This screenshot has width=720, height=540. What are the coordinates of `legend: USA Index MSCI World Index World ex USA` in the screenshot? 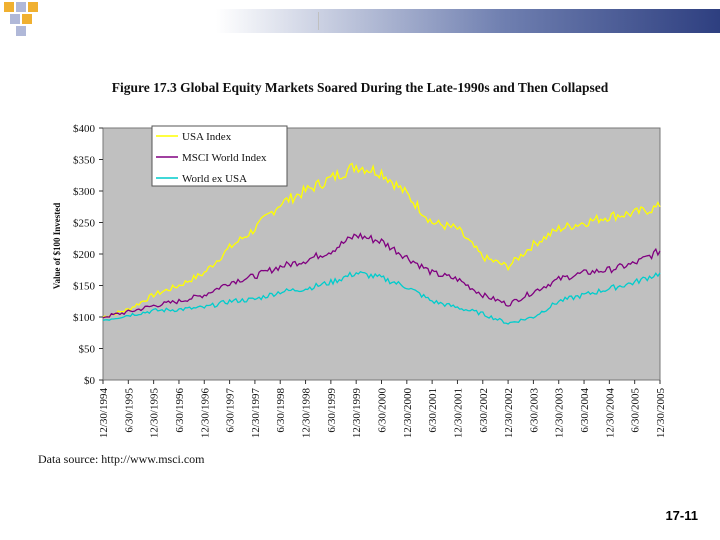 It's located at (219, 156).